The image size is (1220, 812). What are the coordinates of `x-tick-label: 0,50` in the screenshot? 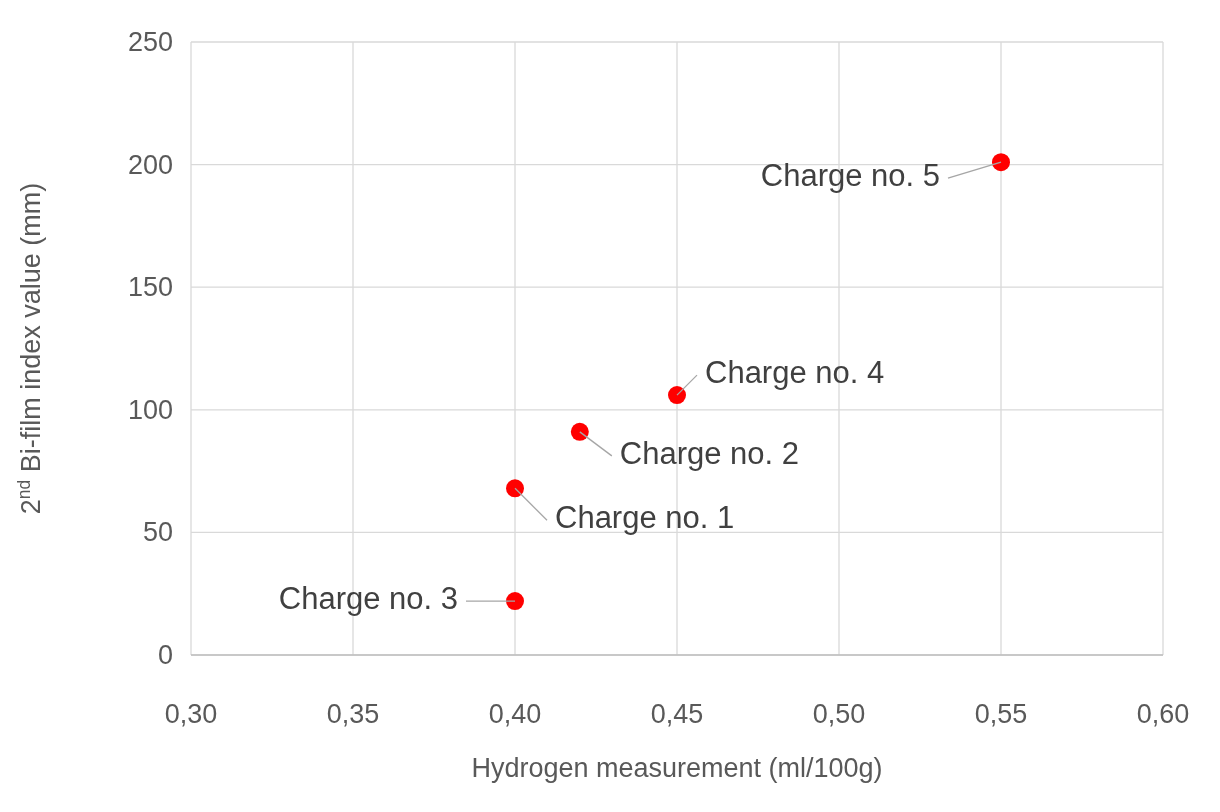 It's located at (839, 714).